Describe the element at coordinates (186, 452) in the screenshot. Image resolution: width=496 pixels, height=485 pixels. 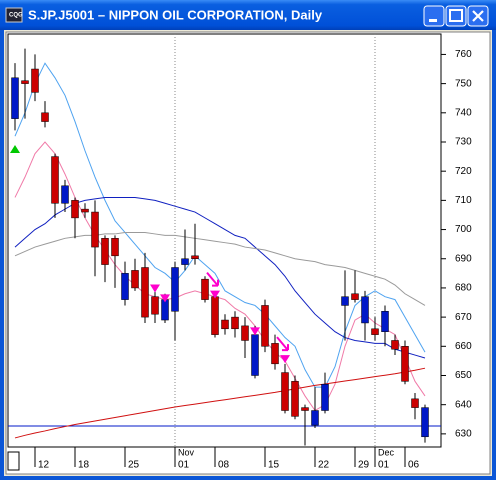
I see `month-label: Nov` at that location.